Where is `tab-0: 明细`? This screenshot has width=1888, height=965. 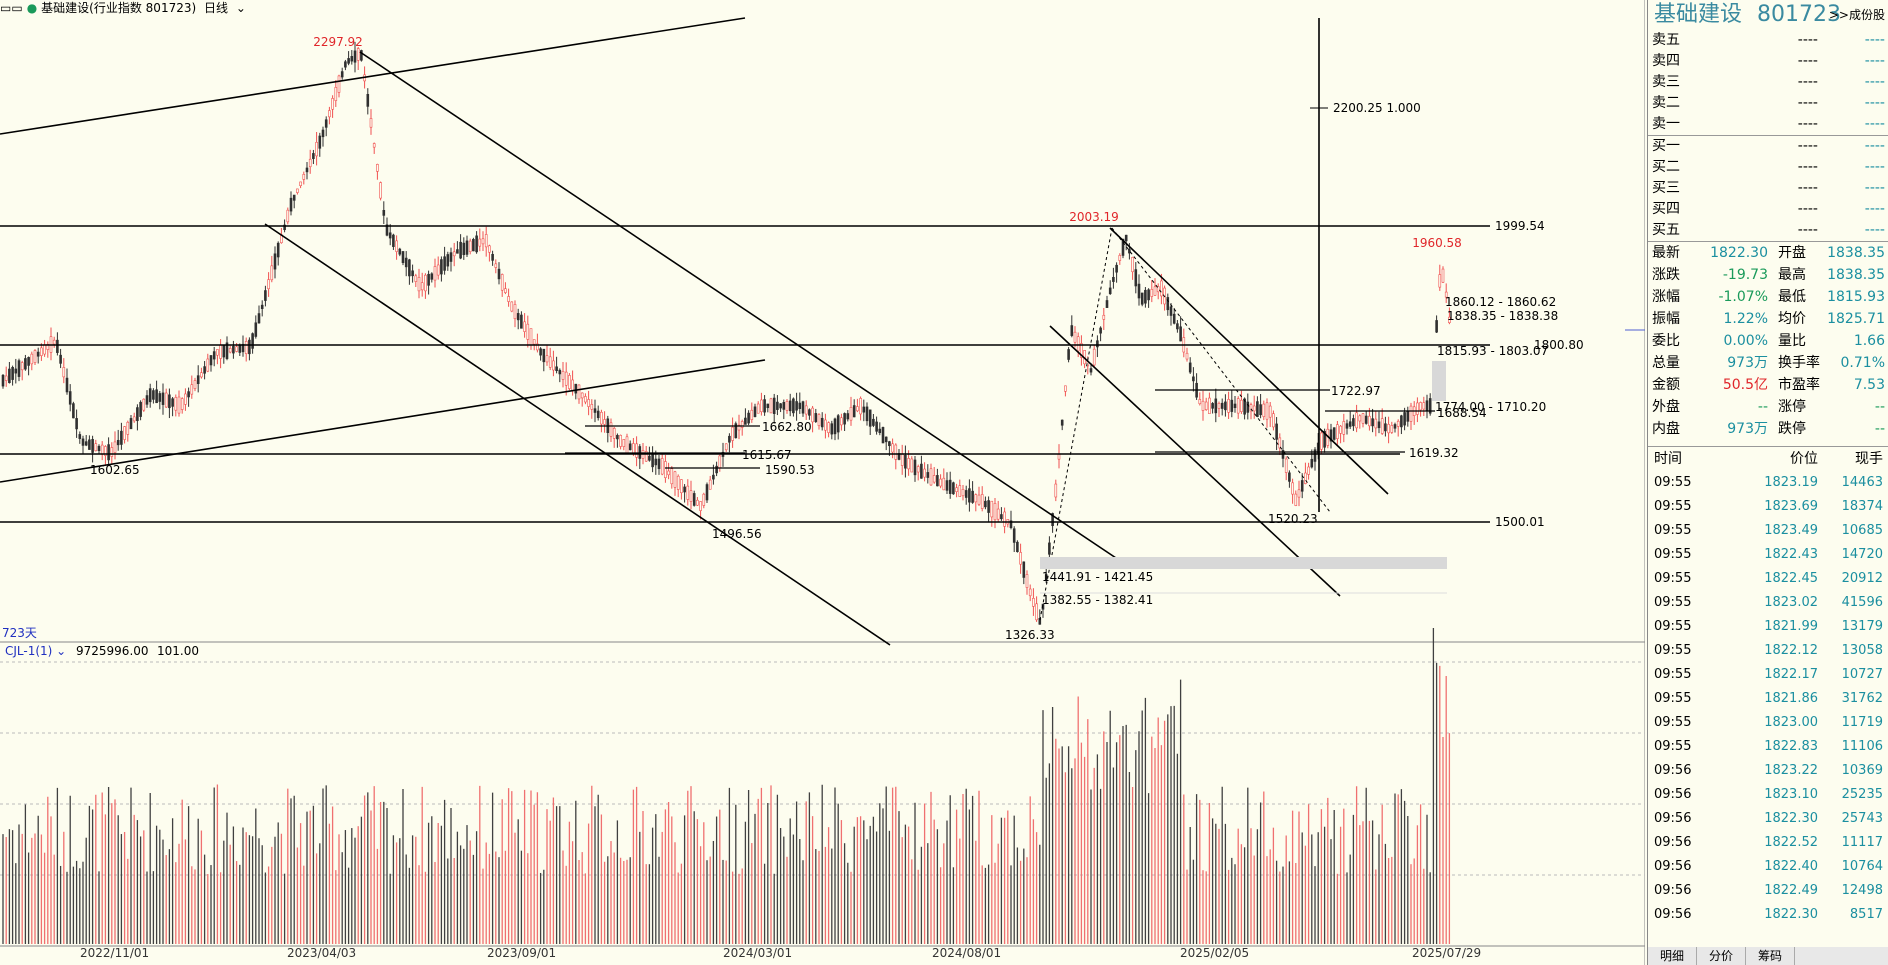
tab-0: 明细 is located at coordinates (1673, 956).